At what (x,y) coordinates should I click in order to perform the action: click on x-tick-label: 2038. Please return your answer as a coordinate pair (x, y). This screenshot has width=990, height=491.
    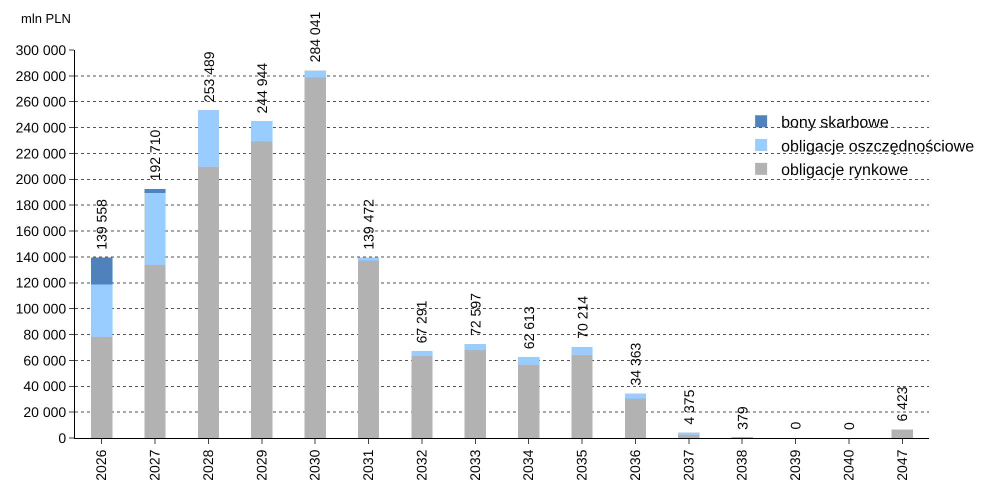
    Looking at the image, I should click on (742, 465).